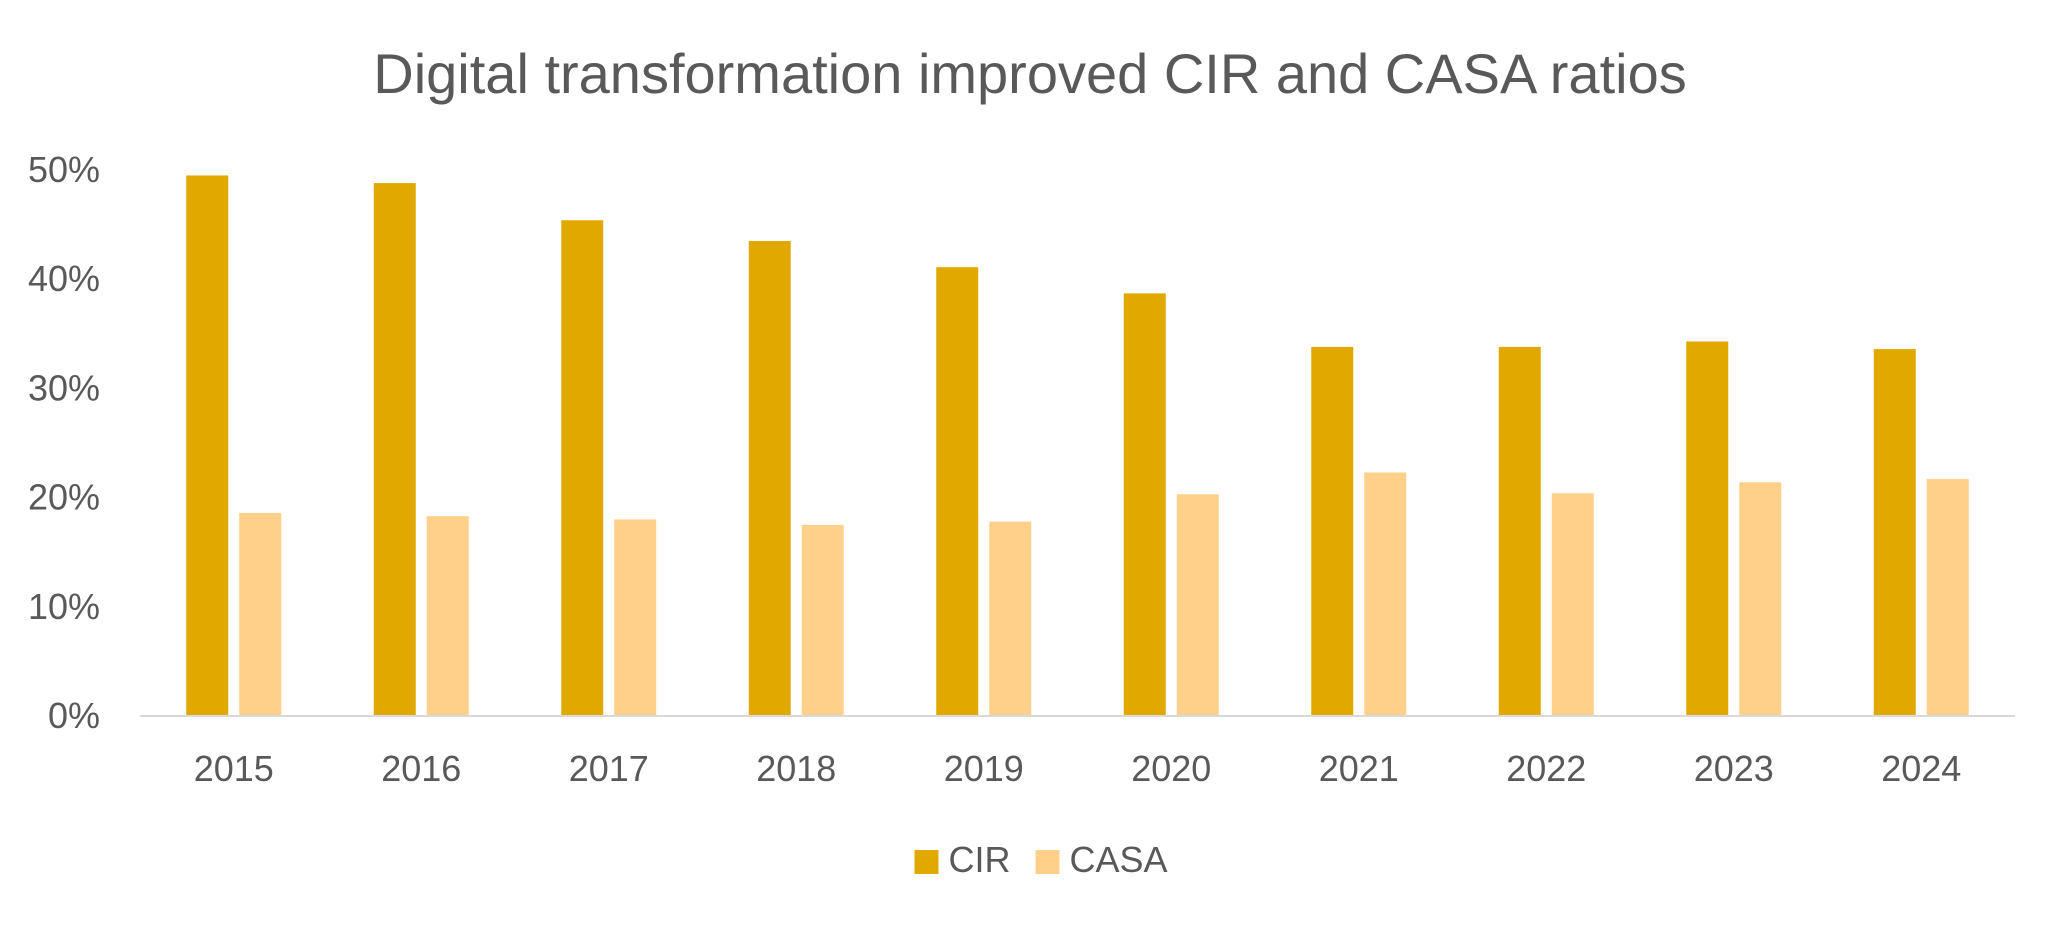 The width and height of the screenshot is (2059, 925). I want to click on bar-casa-2015, so click(260, 614).